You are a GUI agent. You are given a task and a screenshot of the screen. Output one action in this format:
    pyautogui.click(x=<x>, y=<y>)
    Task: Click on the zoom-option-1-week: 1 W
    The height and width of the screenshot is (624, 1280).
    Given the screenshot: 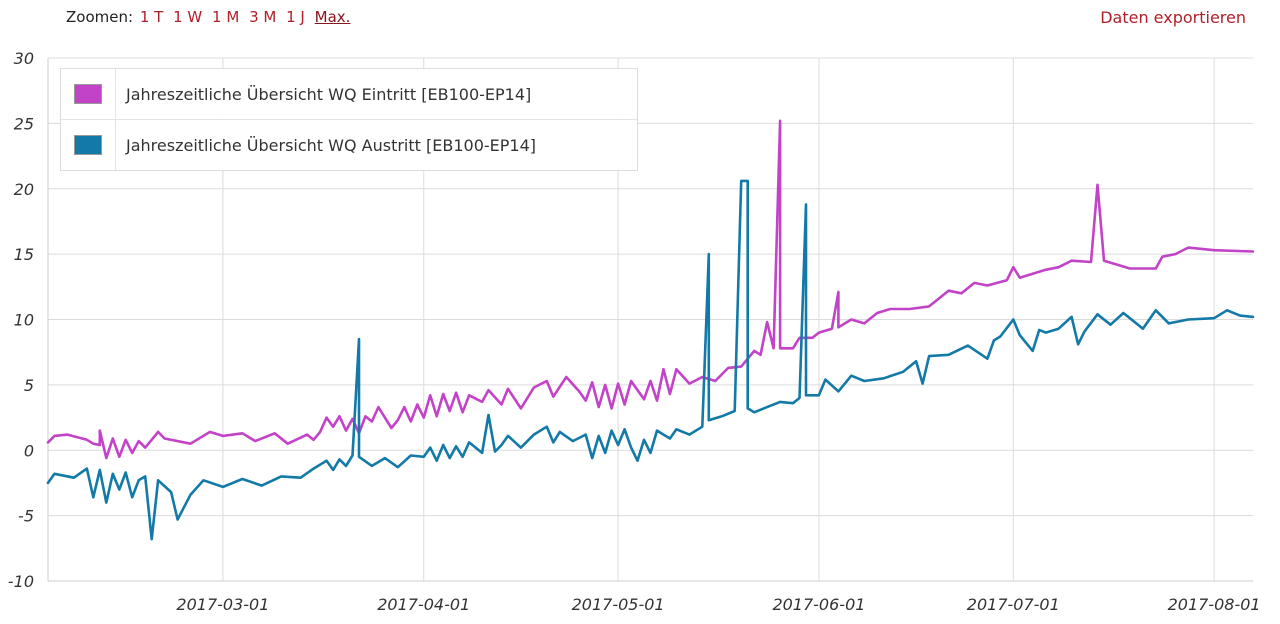 What is the action you would take?
    pyautogui.click(x=188, y=17)
    